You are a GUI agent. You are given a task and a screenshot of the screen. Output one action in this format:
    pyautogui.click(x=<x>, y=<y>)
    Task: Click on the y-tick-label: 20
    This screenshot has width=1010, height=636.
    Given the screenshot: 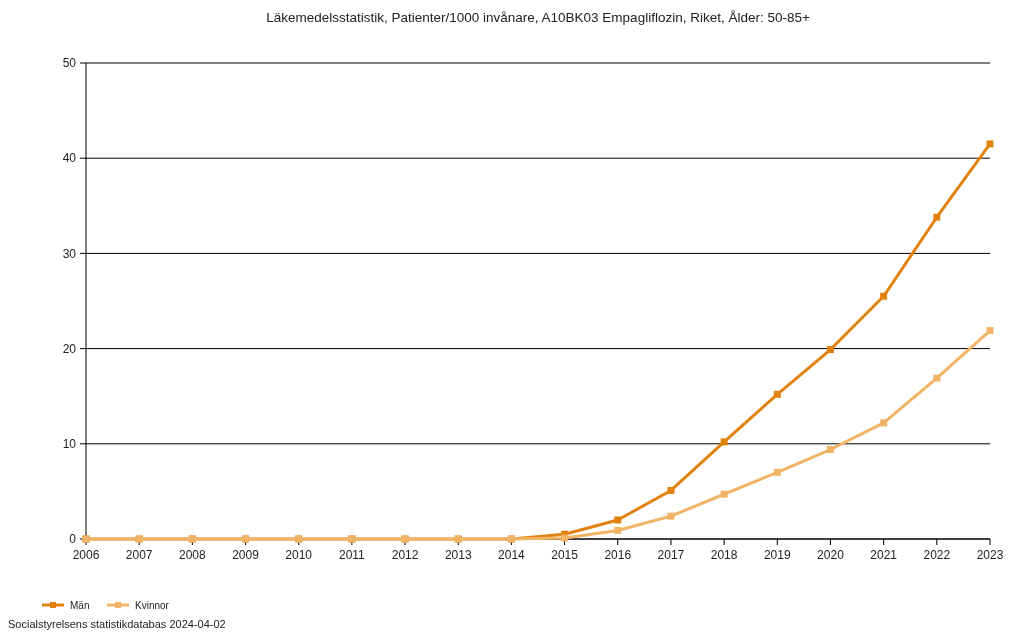 What is the action you would take?
    pyautogui.click(x=69, y=348)
    